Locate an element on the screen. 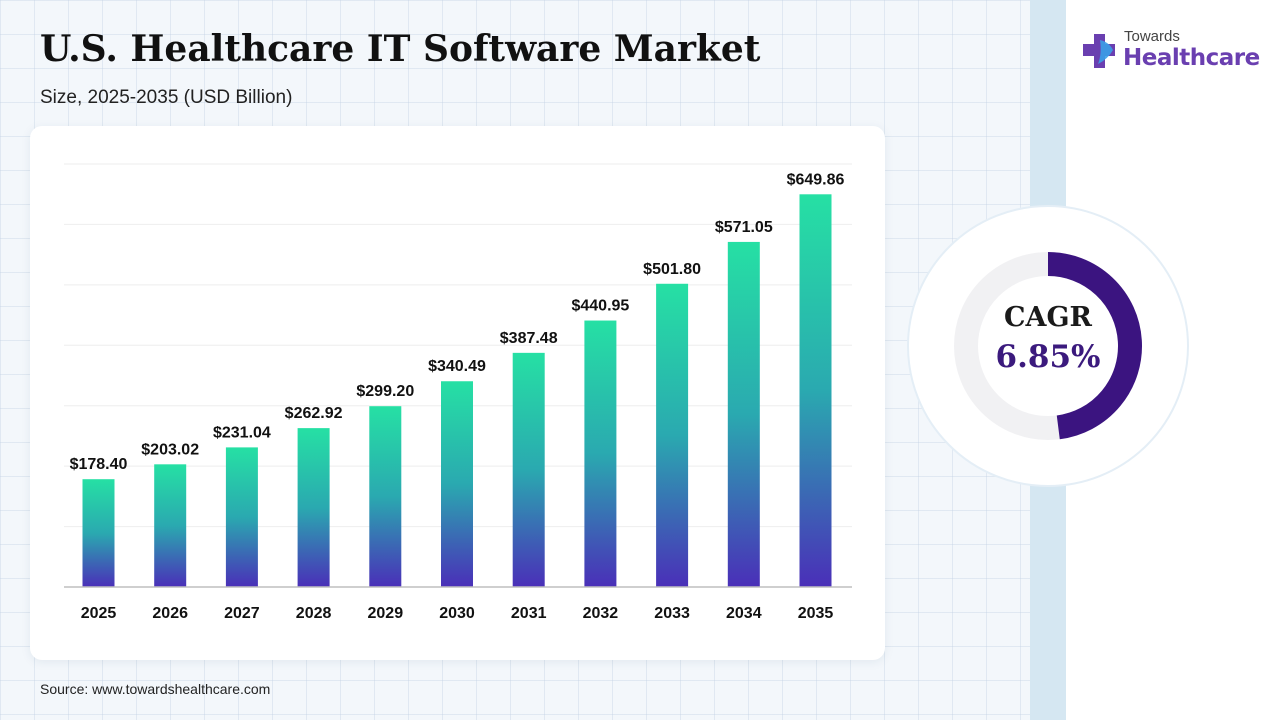  bar-2029 is located at coordinates (385, 496).